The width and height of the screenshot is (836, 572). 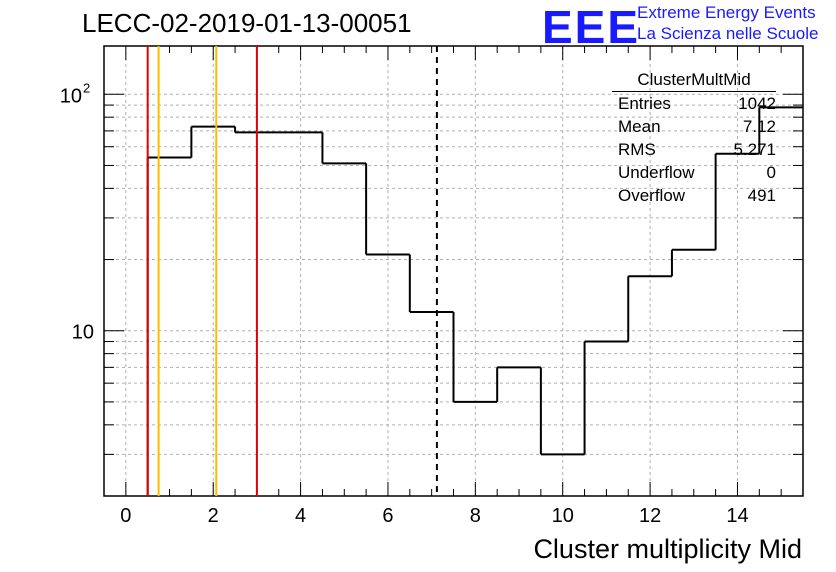 What do you see at coordinates (650, 516) in the screenshot?
I see `x-tick-label: 12` at bounding box center [650, 516].